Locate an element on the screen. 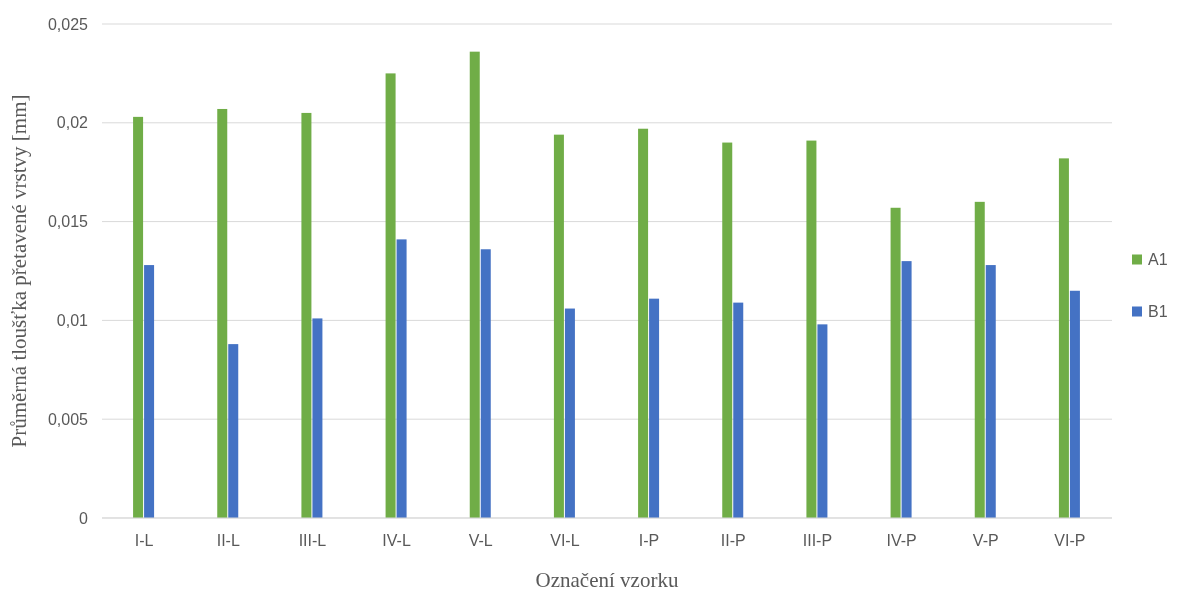 This screenshot has width=1184, height=599. x-tick-label: IV-L is located at coordinates (396, 540).